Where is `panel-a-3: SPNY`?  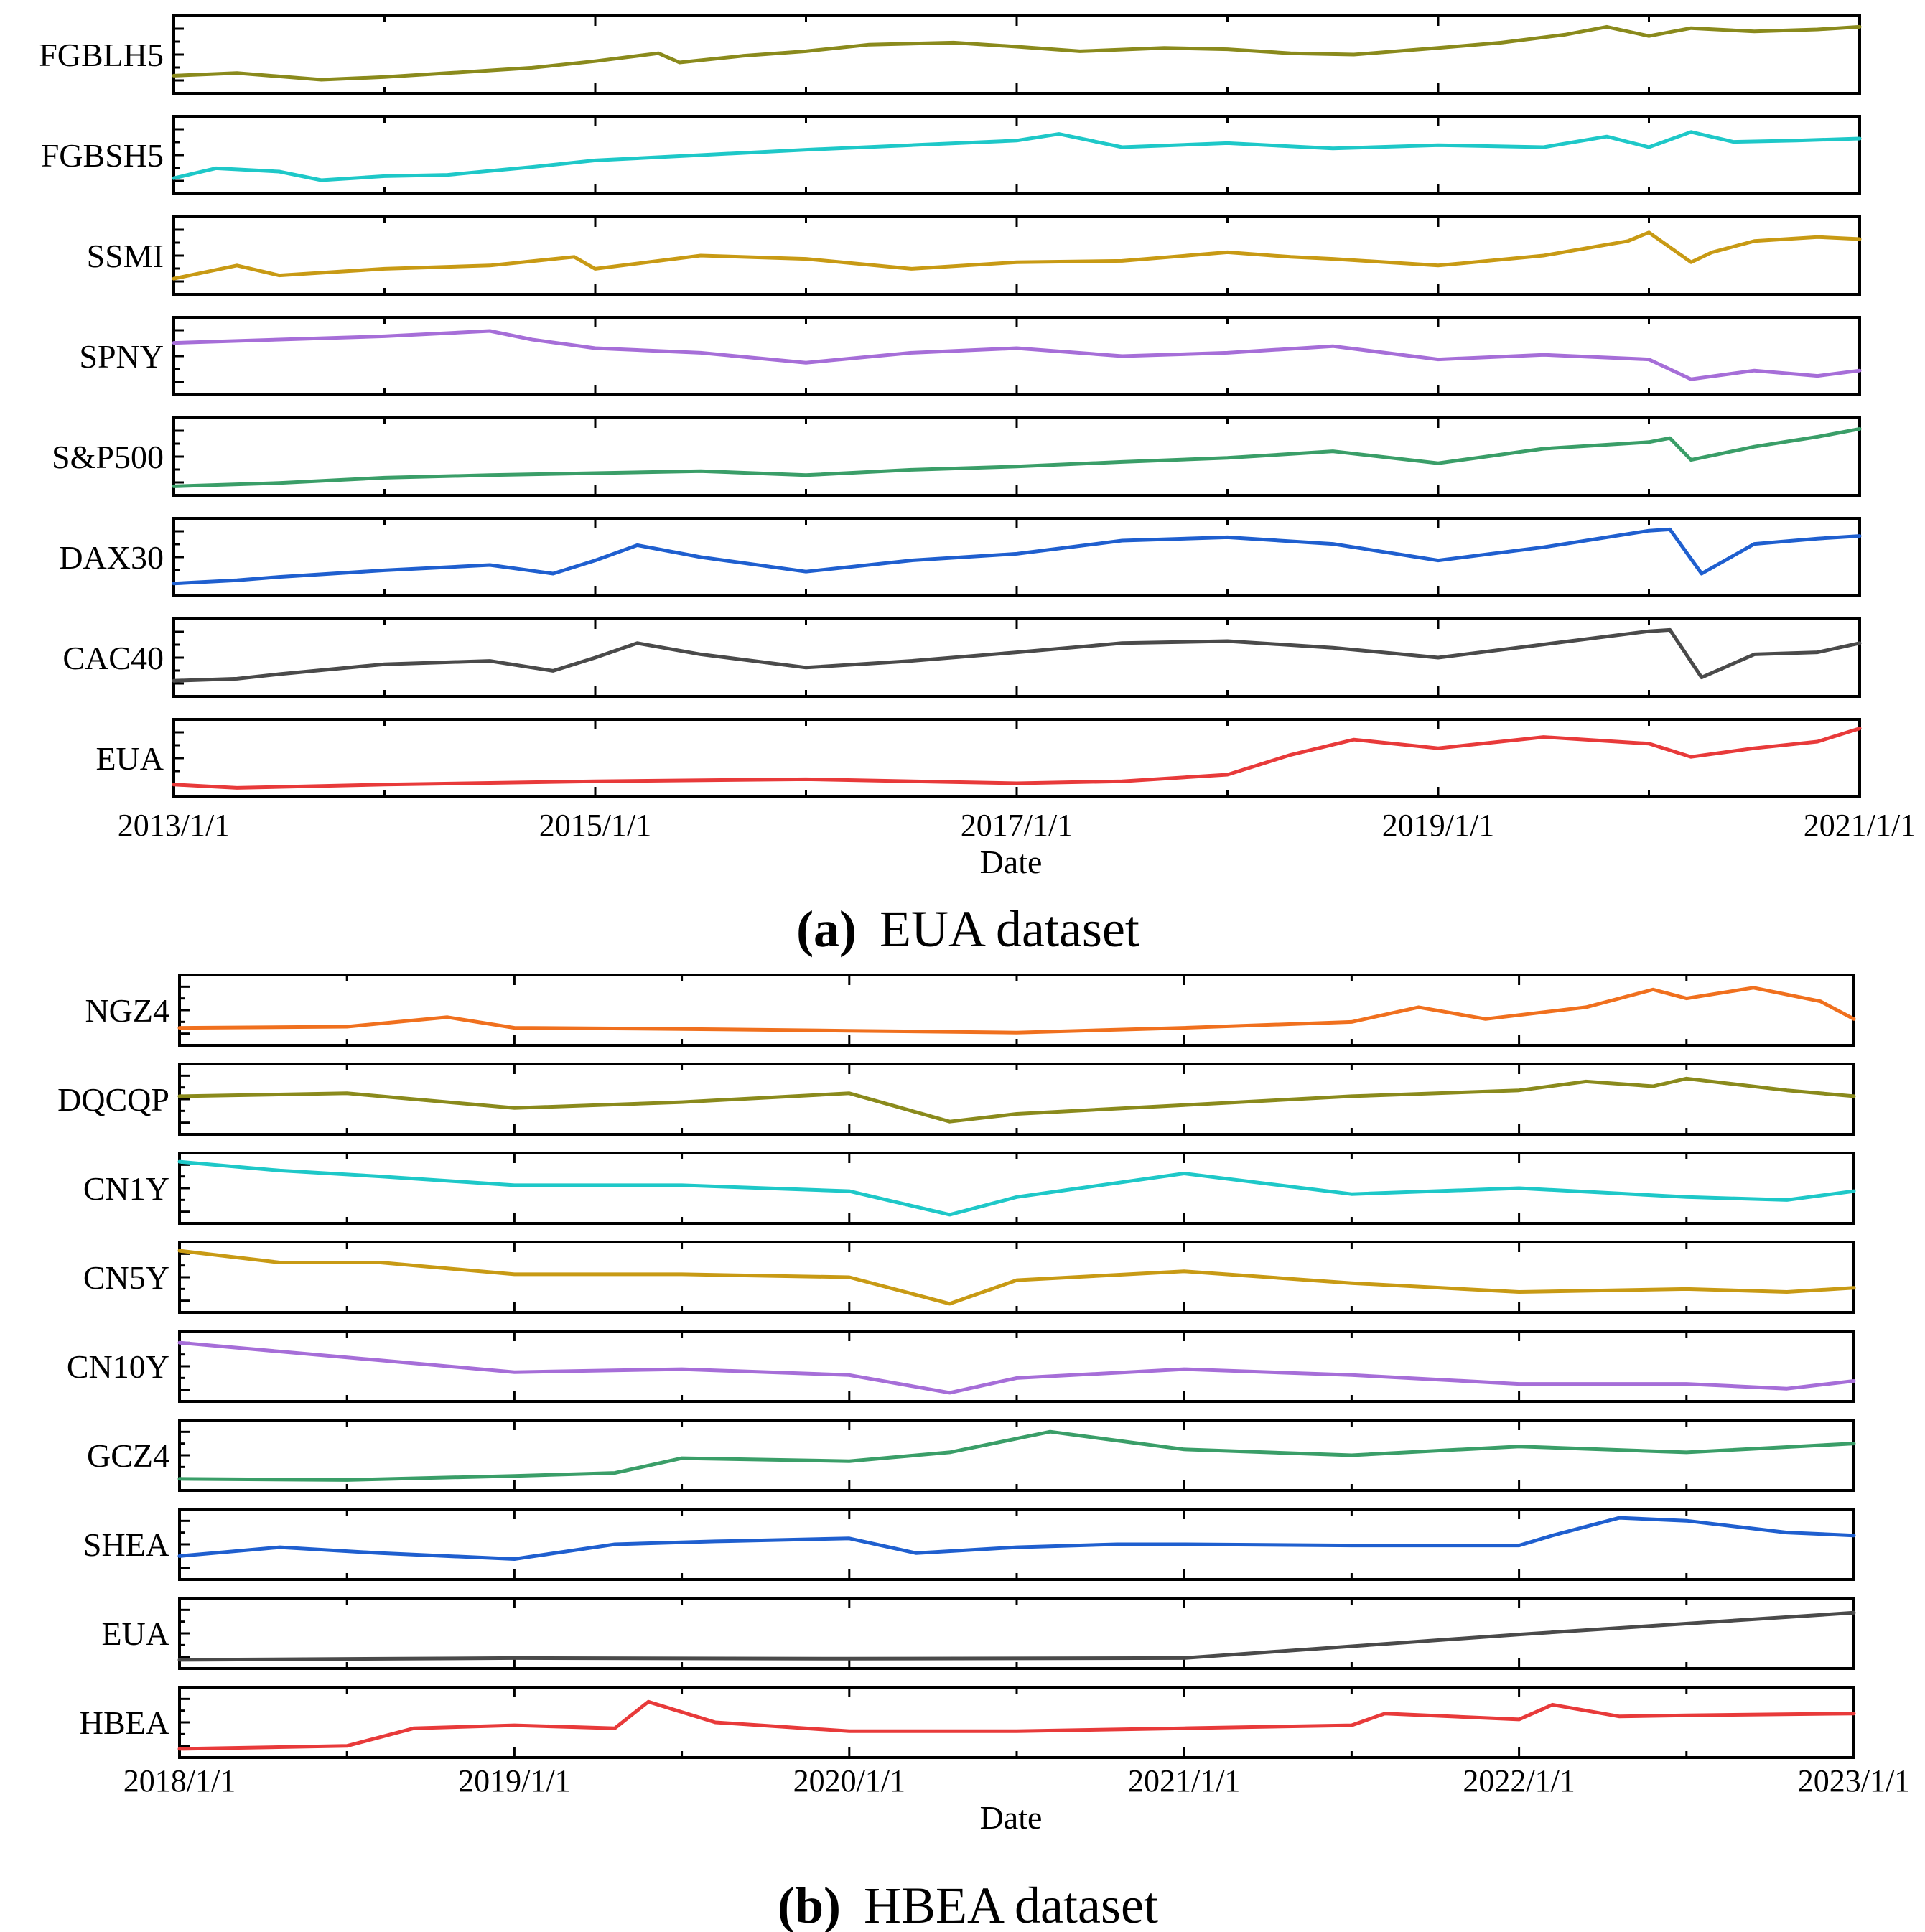 panel-a-3: SPNY is located at coordinates (971, 356).